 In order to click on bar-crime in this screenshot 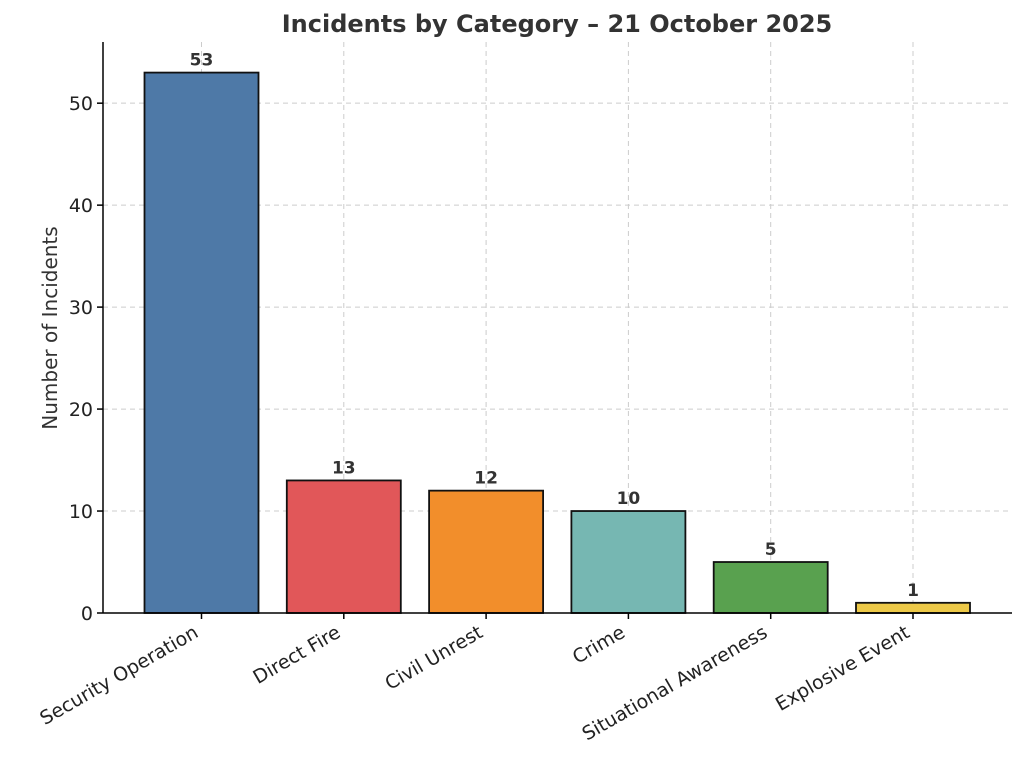, I will do `click(628, 562)`.